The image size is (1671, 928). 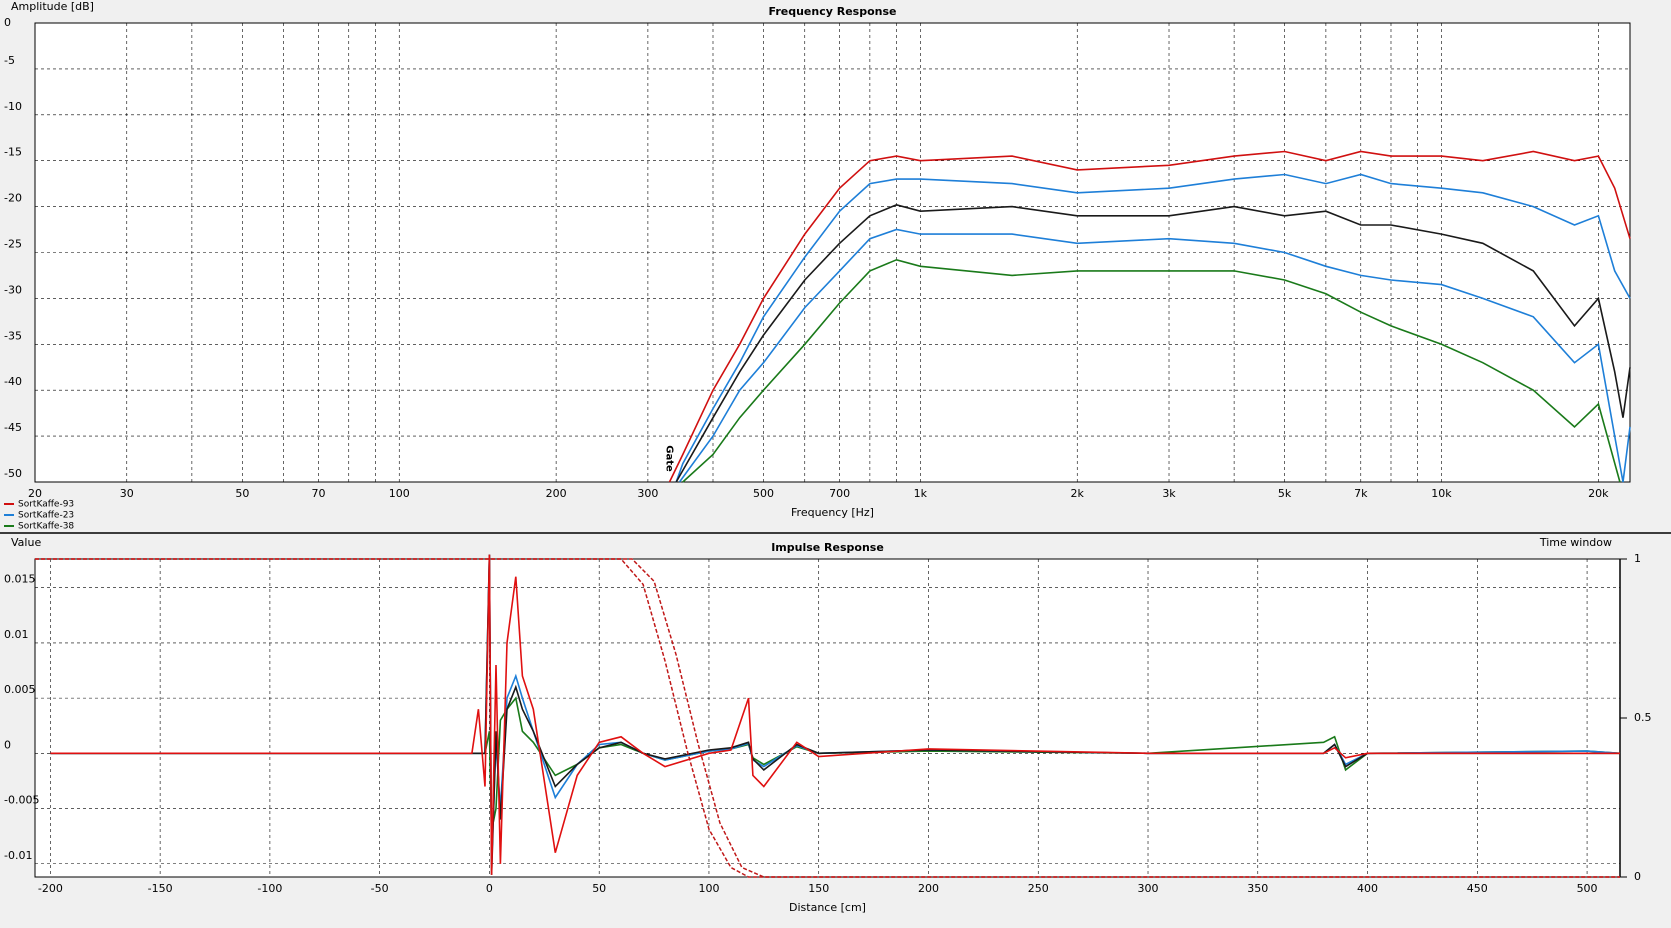 What do you see at coordinates (1367, 888) in the screenshot?
I see `x-tick-label: 400` at bounding box center [1367, 888].